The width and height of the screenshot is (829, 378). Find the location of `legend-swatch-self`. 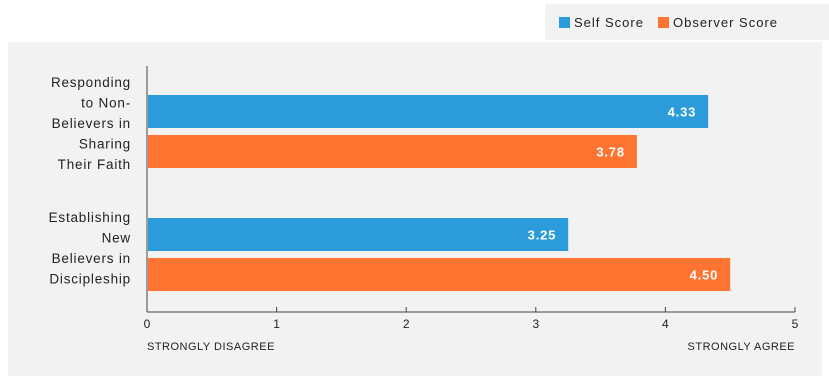

legend-swatch-self is located at coordinates (564, 22).